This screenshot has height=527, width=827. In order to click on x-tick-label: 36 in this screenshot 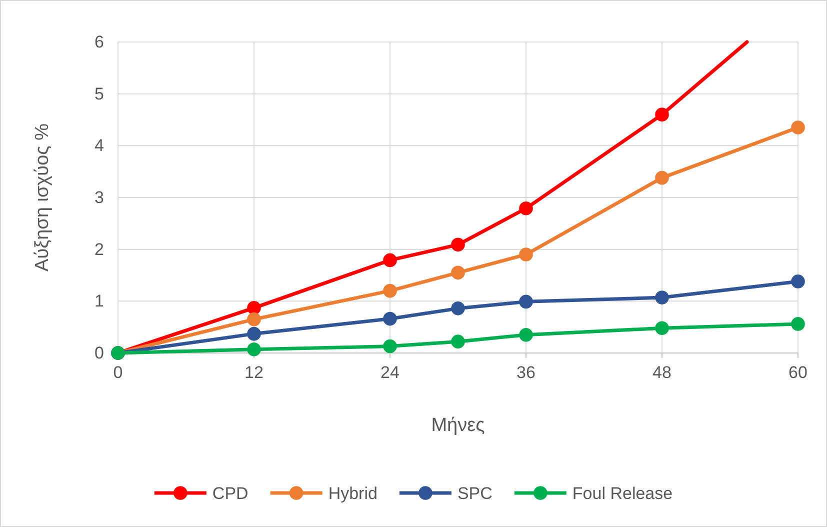, I will do `click(526, 372)`.